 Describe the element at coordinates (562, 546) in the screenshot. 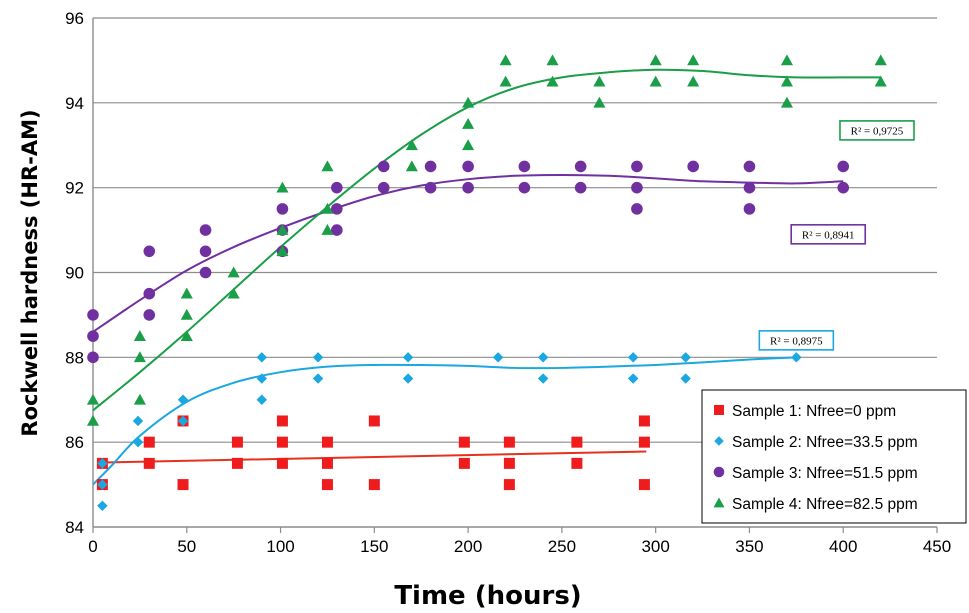

I see `x-tick-label: 250` at that location.